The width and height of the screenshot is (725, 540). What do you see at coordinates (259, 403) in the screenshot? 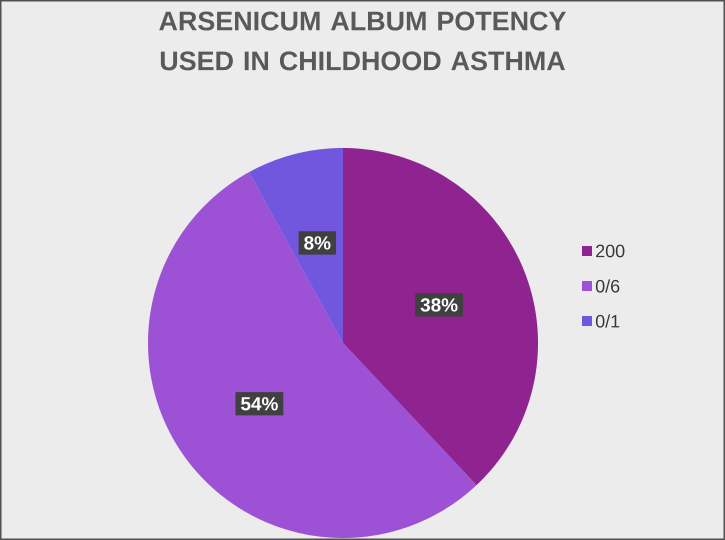
I see `data-label: 54%` at bounding box center [259, 403].